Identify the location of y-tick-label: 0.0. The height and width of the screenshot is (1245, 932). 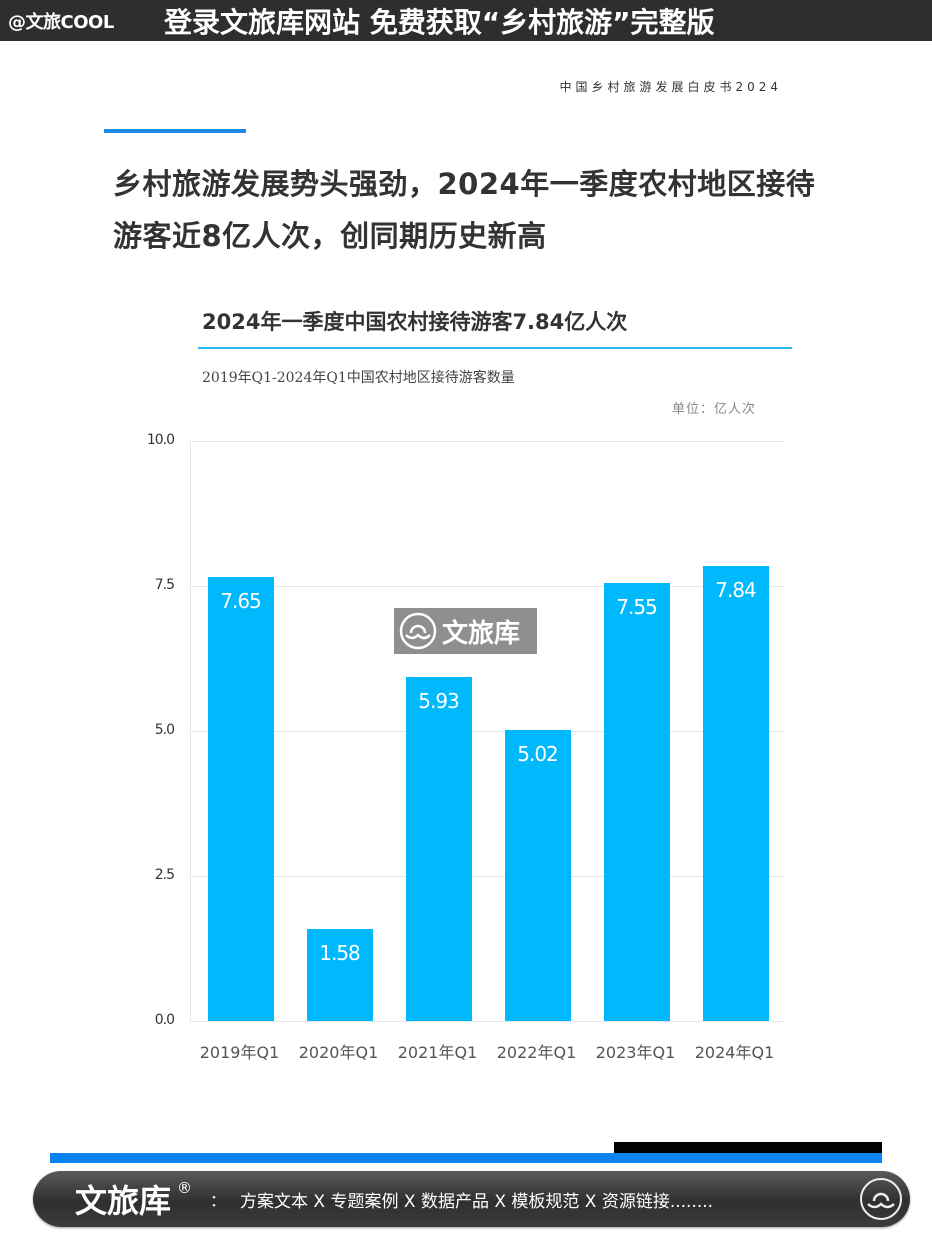
(164, 1020).